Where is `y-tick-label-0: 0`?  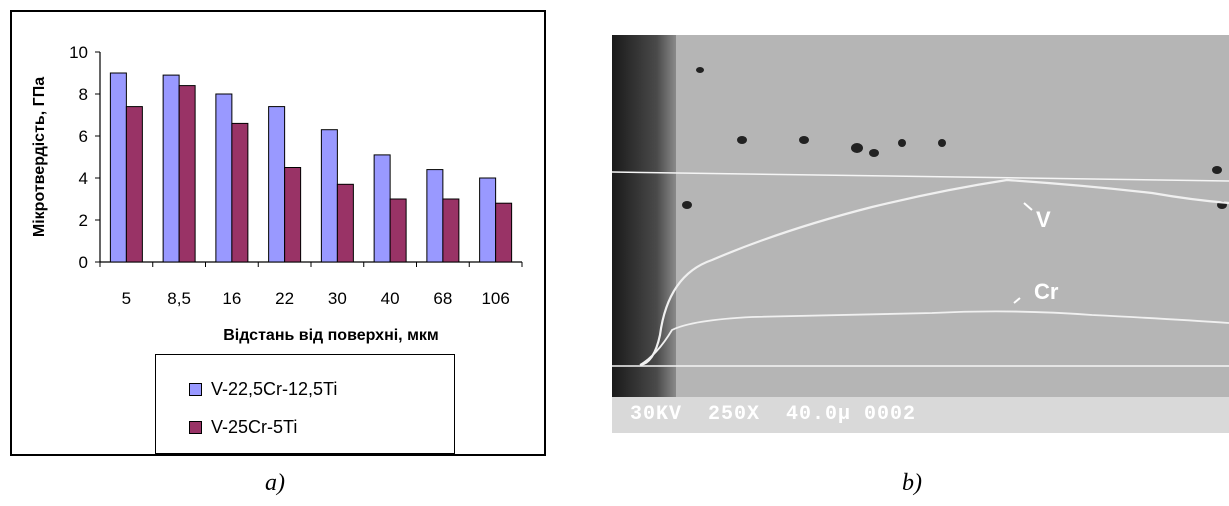
y-tick-label-0: 0 is located at coordinates (83, 262).